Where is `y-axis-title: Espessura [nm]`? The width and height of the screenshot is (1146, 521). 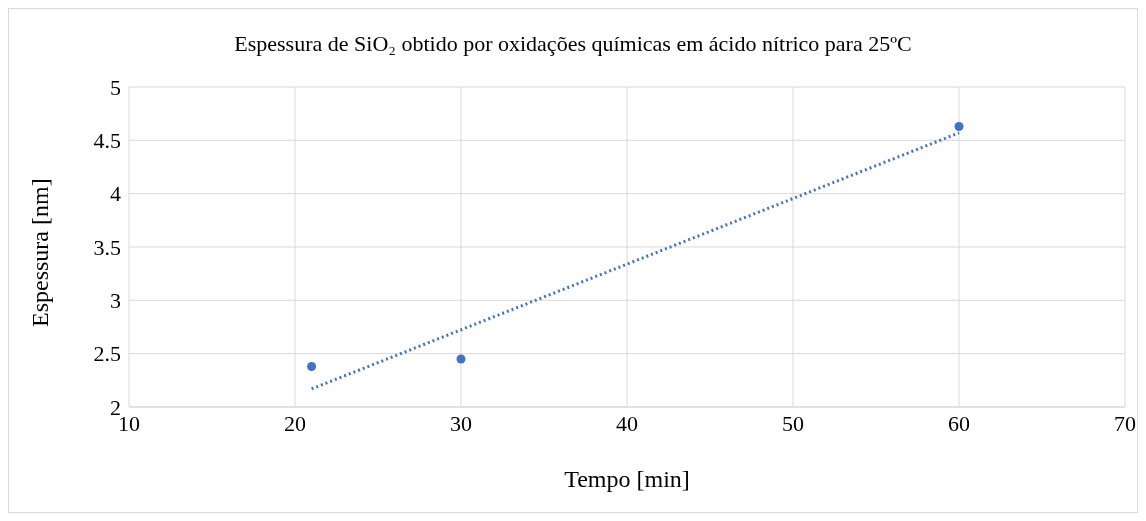 y-axis-title: Espessura [nm] is located at coordinates (39, 252).